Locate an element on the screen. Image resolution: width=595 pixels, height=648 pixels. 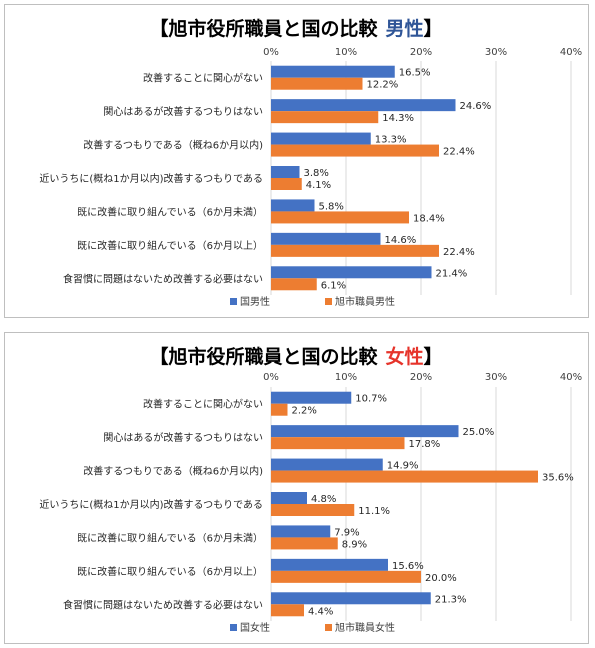
data-label: 6.1% is located at coordinates (333, 285).